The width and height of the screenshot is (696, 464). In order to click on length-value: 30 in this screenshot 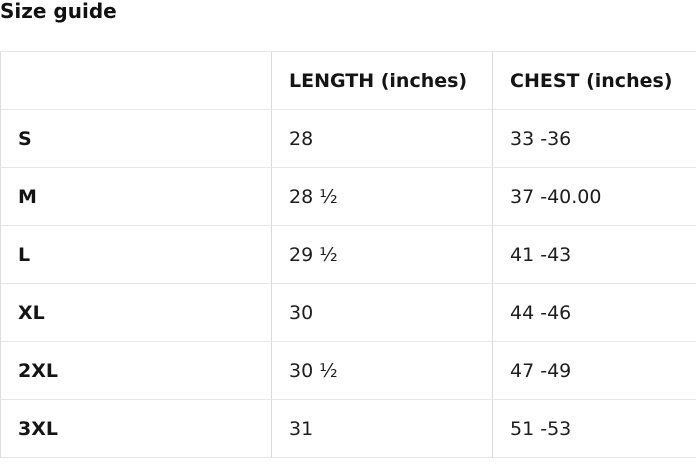, I will do `click(382, 313)`.